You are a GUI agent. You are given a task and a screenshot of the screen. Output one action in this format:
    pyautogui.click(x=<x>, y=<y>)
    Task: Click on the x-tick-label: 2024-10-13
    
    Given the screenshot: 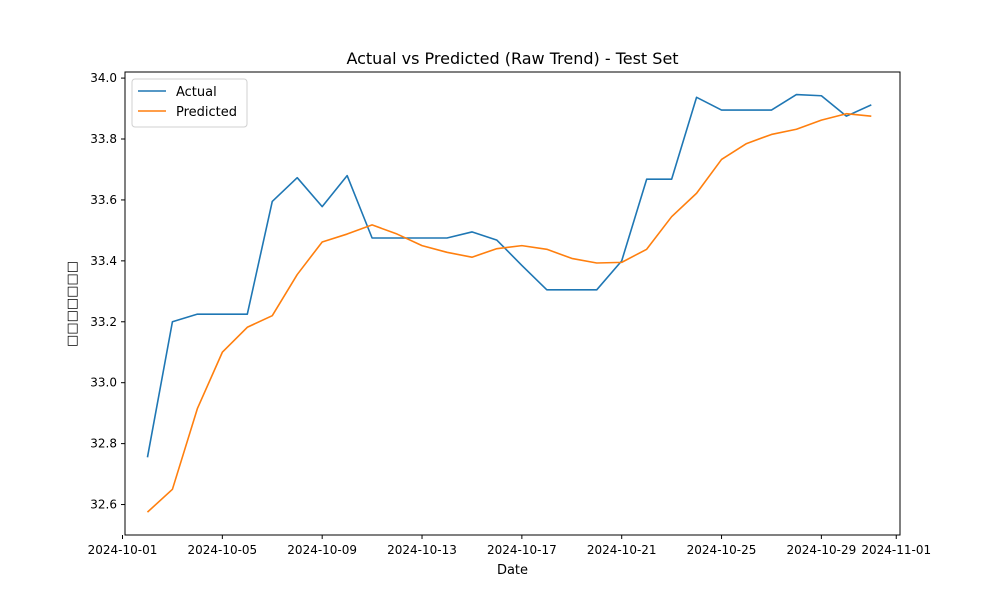 What is the action you would take?
    pyautogui.click(x=422, y=550)
    